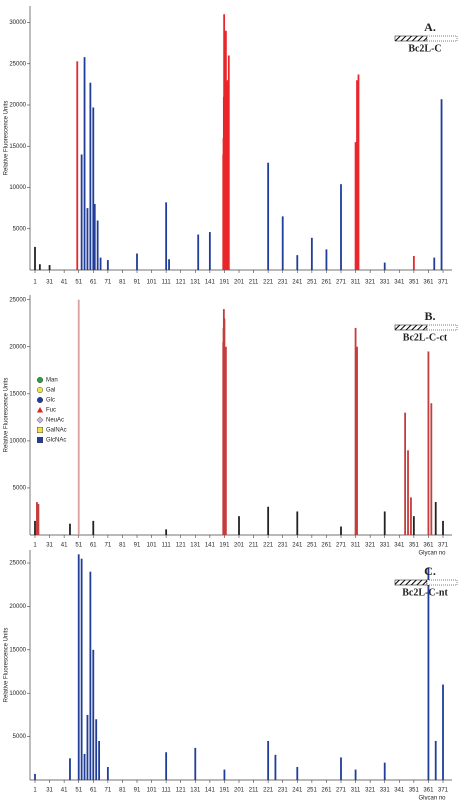 This screenshot has width=462, height=800. Describe the element at coordinates (370, 283) in the screenshot. I see `x-tick-label: 321` at that location.